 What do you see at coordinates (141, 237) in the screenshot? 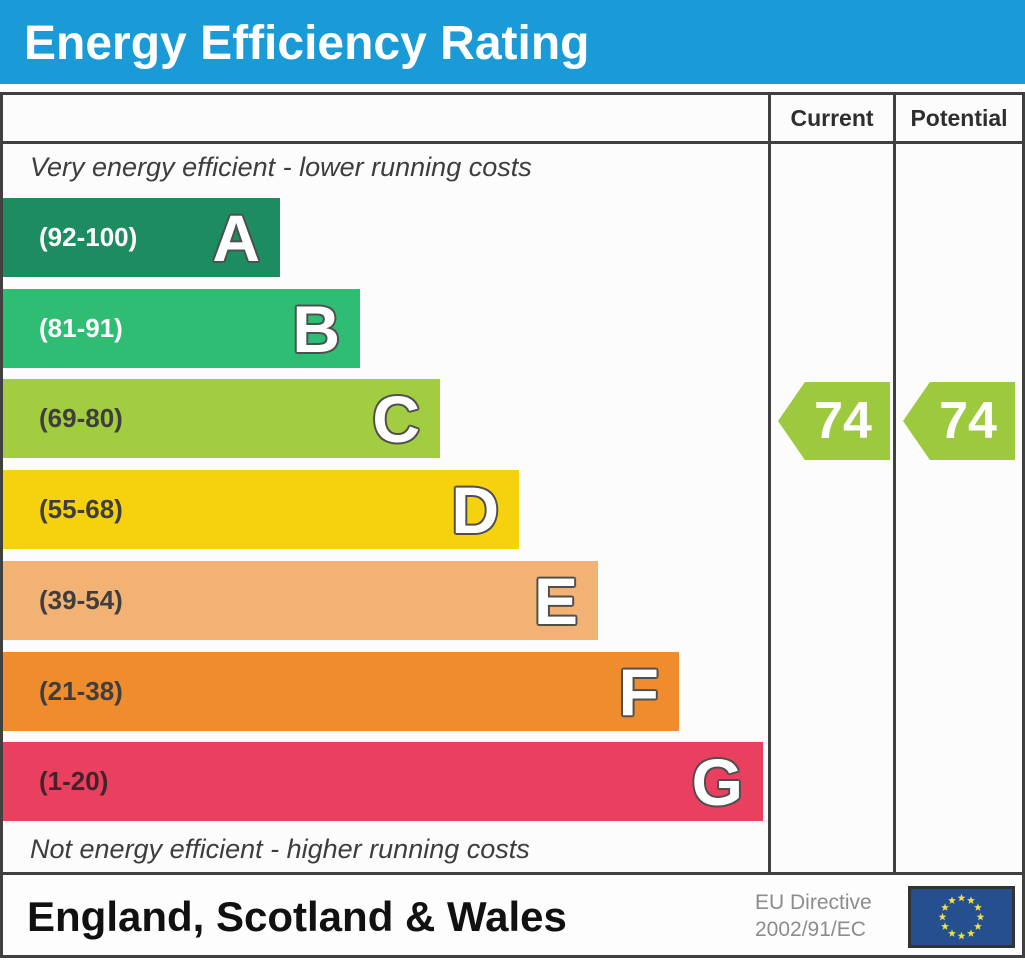
I see `band-A: (92-100) A` at bounding box center [141, 237].